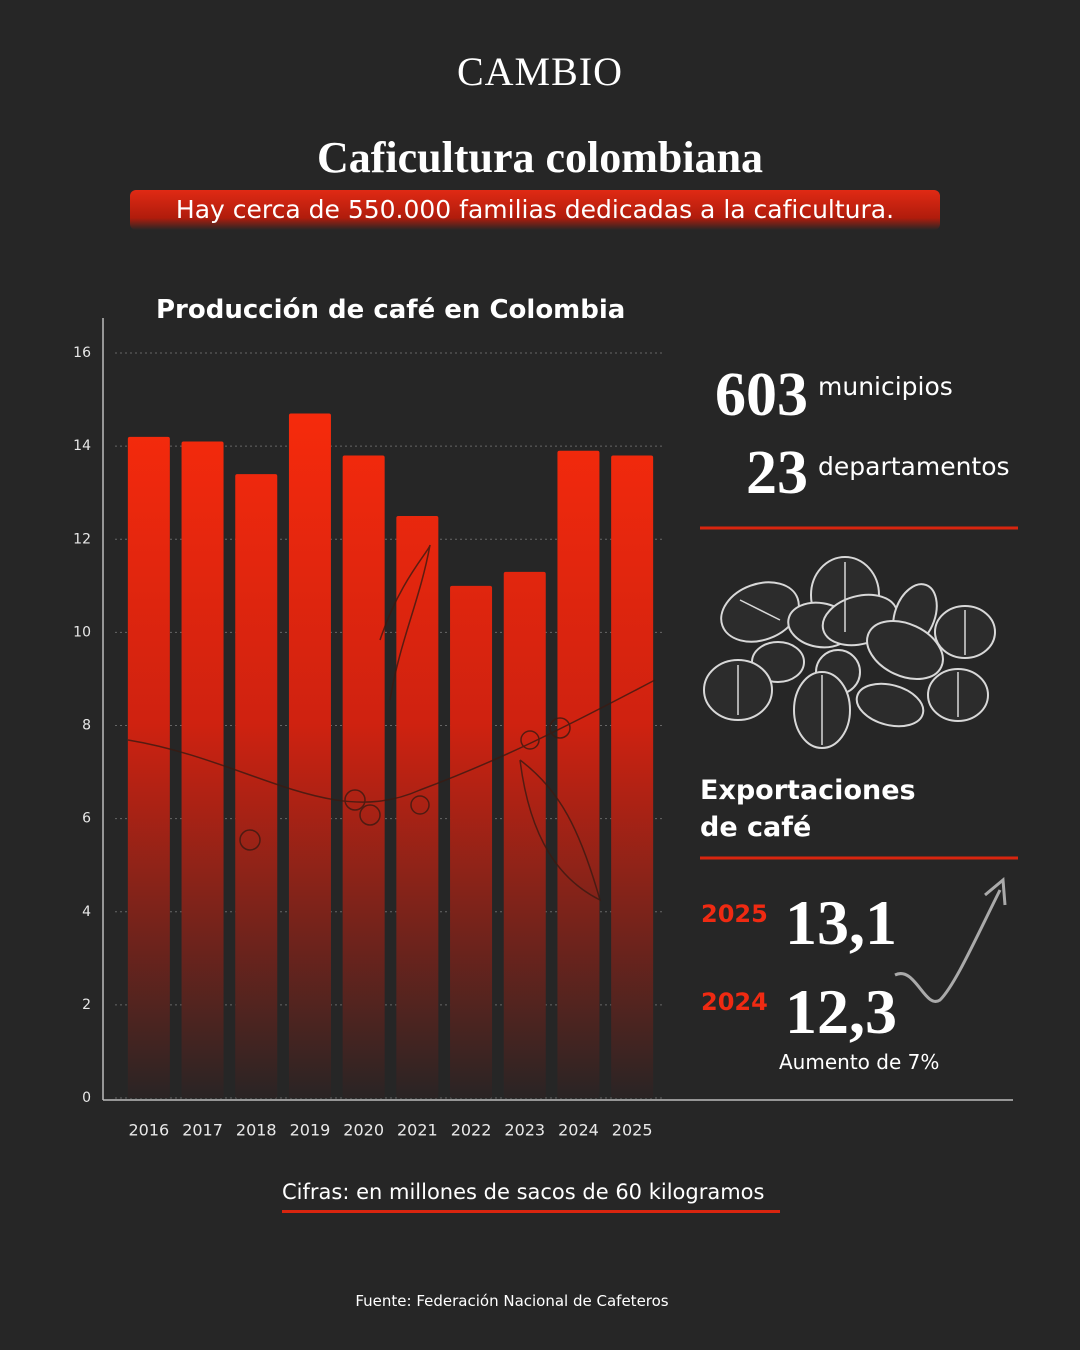 This screenshot has height=1350, width=1080. I want to click on x-tick-label: 2021, so click(417, 1130).